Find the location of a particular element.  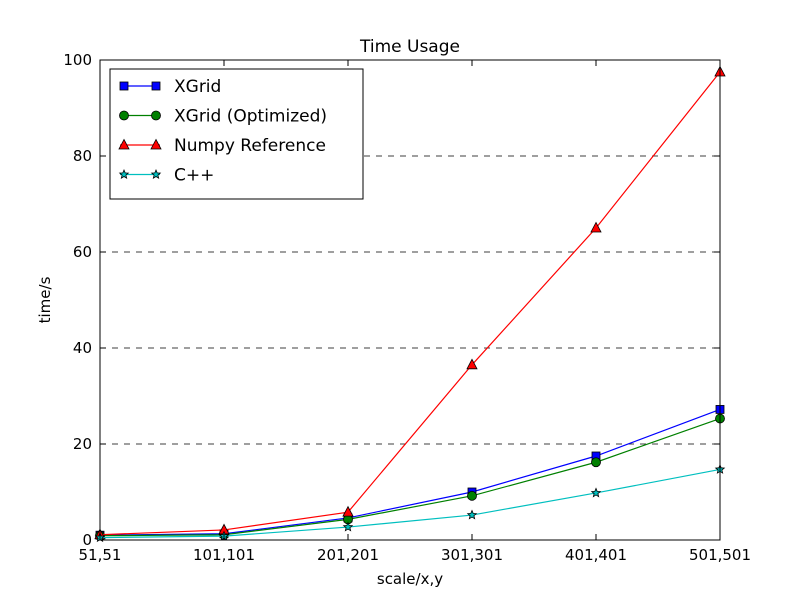

x-tick-label: 201,201 is located at coordinates (348, 555).